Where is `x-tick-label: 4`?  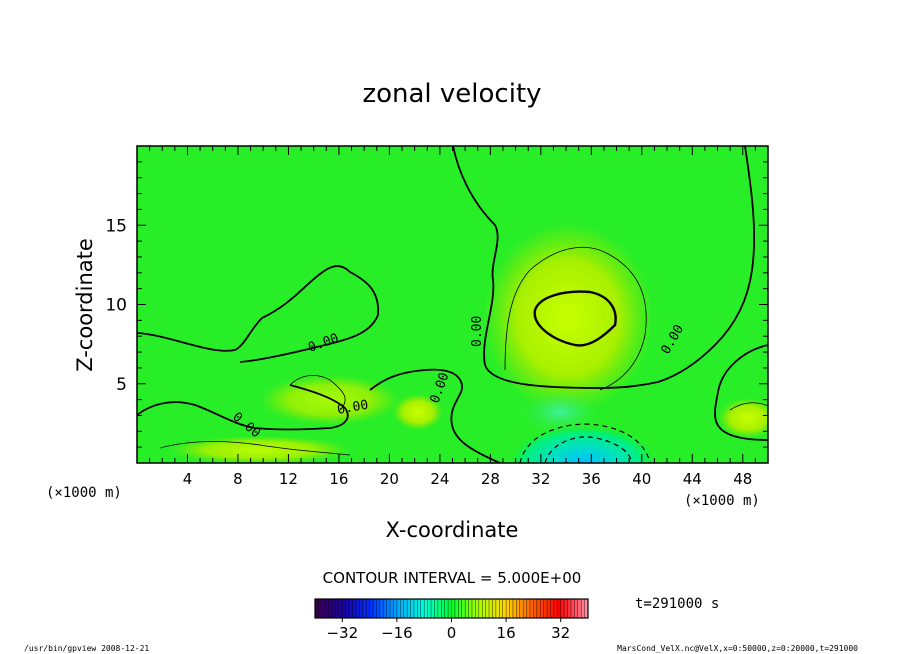
x-tick-label: 4 is located at coordinates (188, 479).